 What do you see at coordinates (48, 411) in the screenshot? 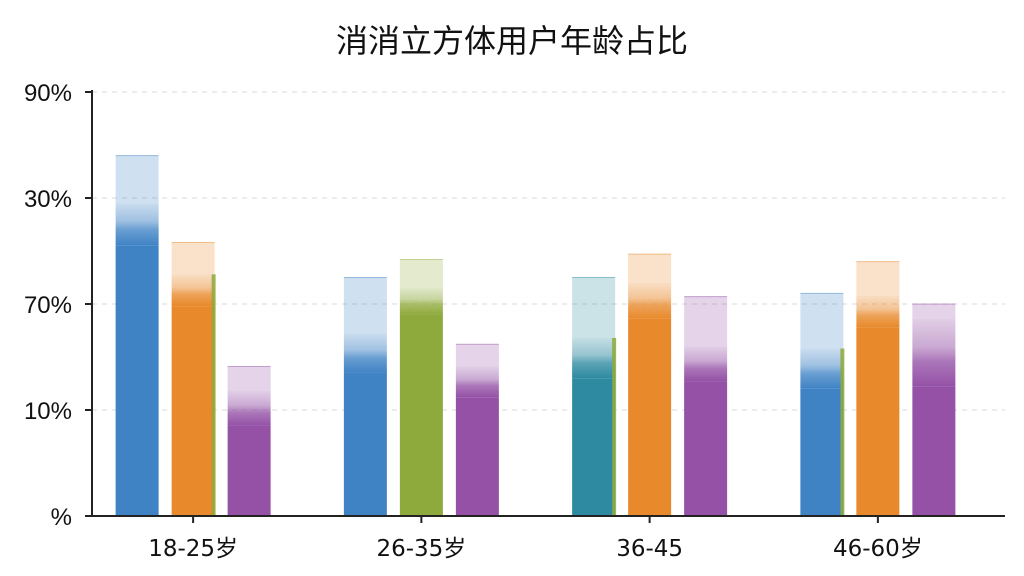
I see `y-tick-label: 10%` at bounding box center [48, 411].